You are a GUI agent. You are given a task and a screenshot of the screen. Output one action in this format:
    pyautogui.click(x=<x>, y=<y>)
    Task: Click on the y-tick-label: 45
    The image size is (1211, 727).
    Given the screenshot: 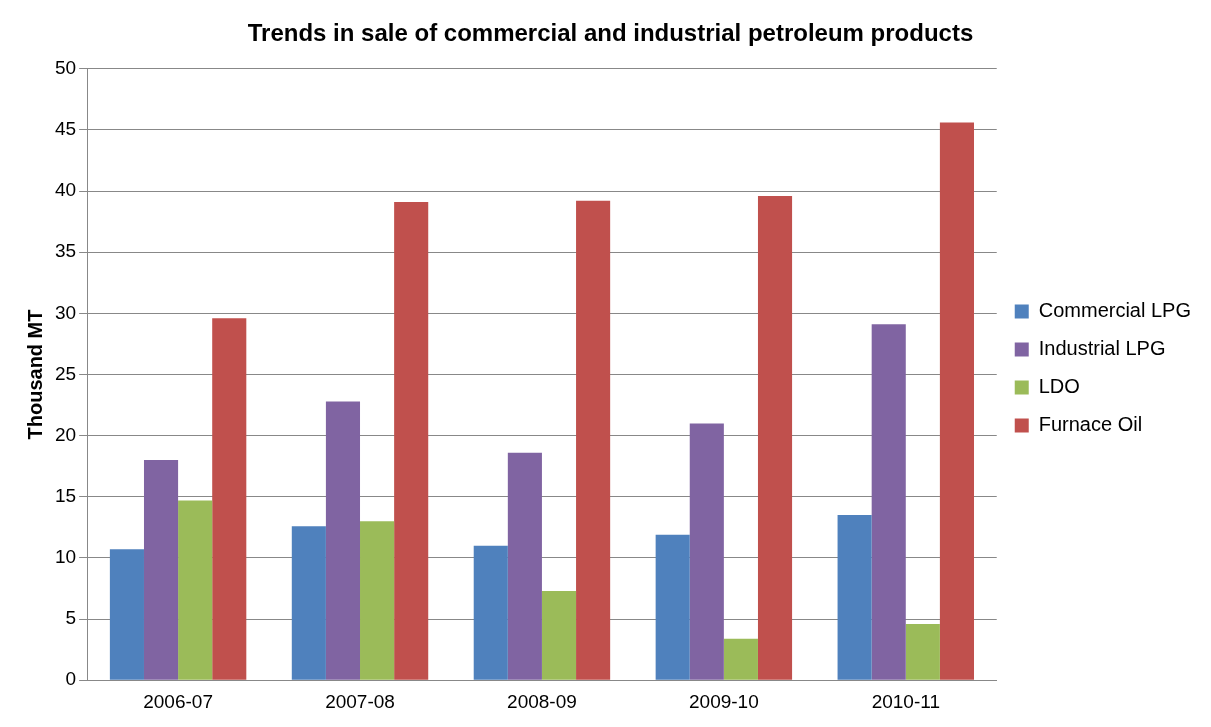 What is the action you would take?
    pyautogui.click(x=65, y=129)
    